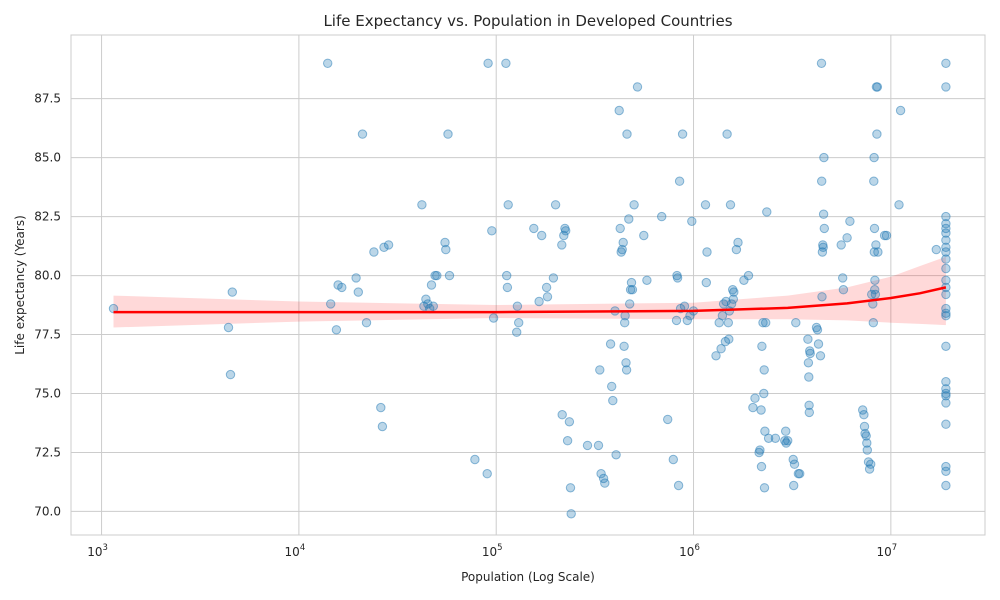 The width and height of the screenshot is (1000, 600). I want to click on y-axis-label: Life expectancy (Years), so click(20, 285).